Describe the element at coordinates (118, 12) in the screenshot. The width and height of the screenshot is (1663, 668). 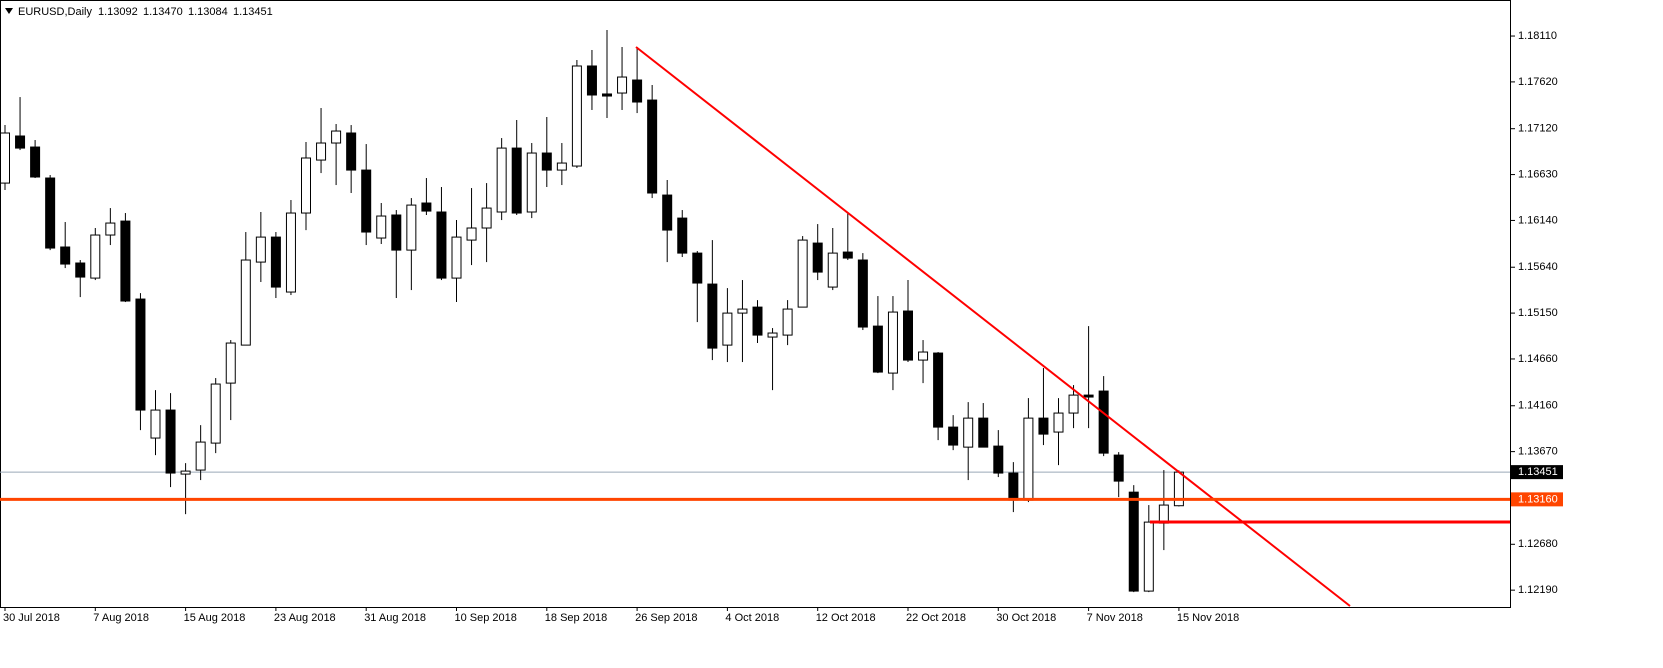
I see `header-open: 1.13092` at that location.